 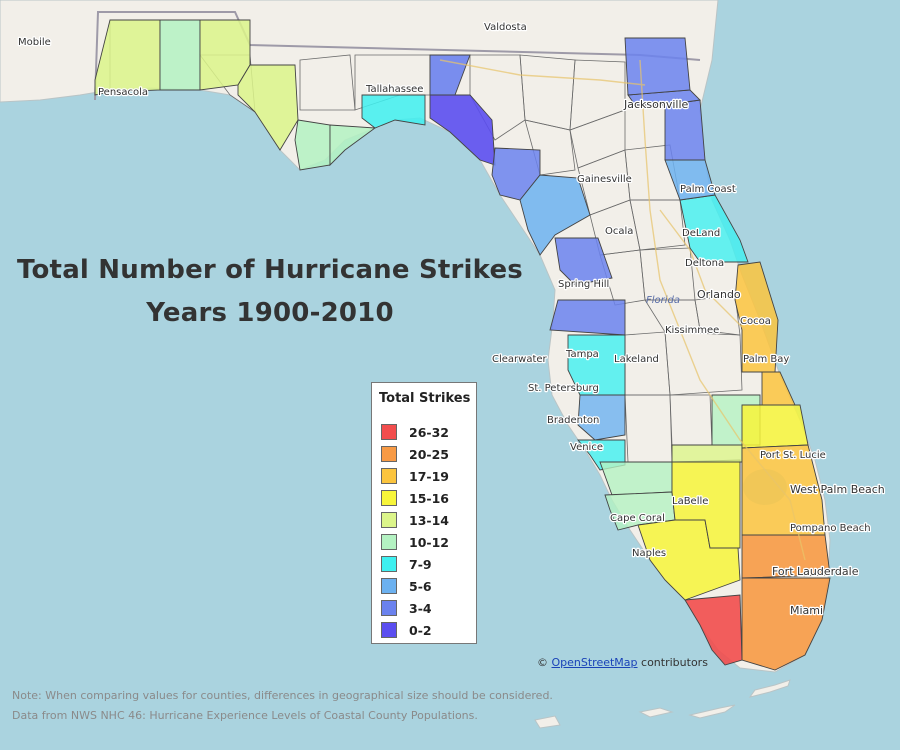 I want to click on county-gulf, so click(x=312, y=145).